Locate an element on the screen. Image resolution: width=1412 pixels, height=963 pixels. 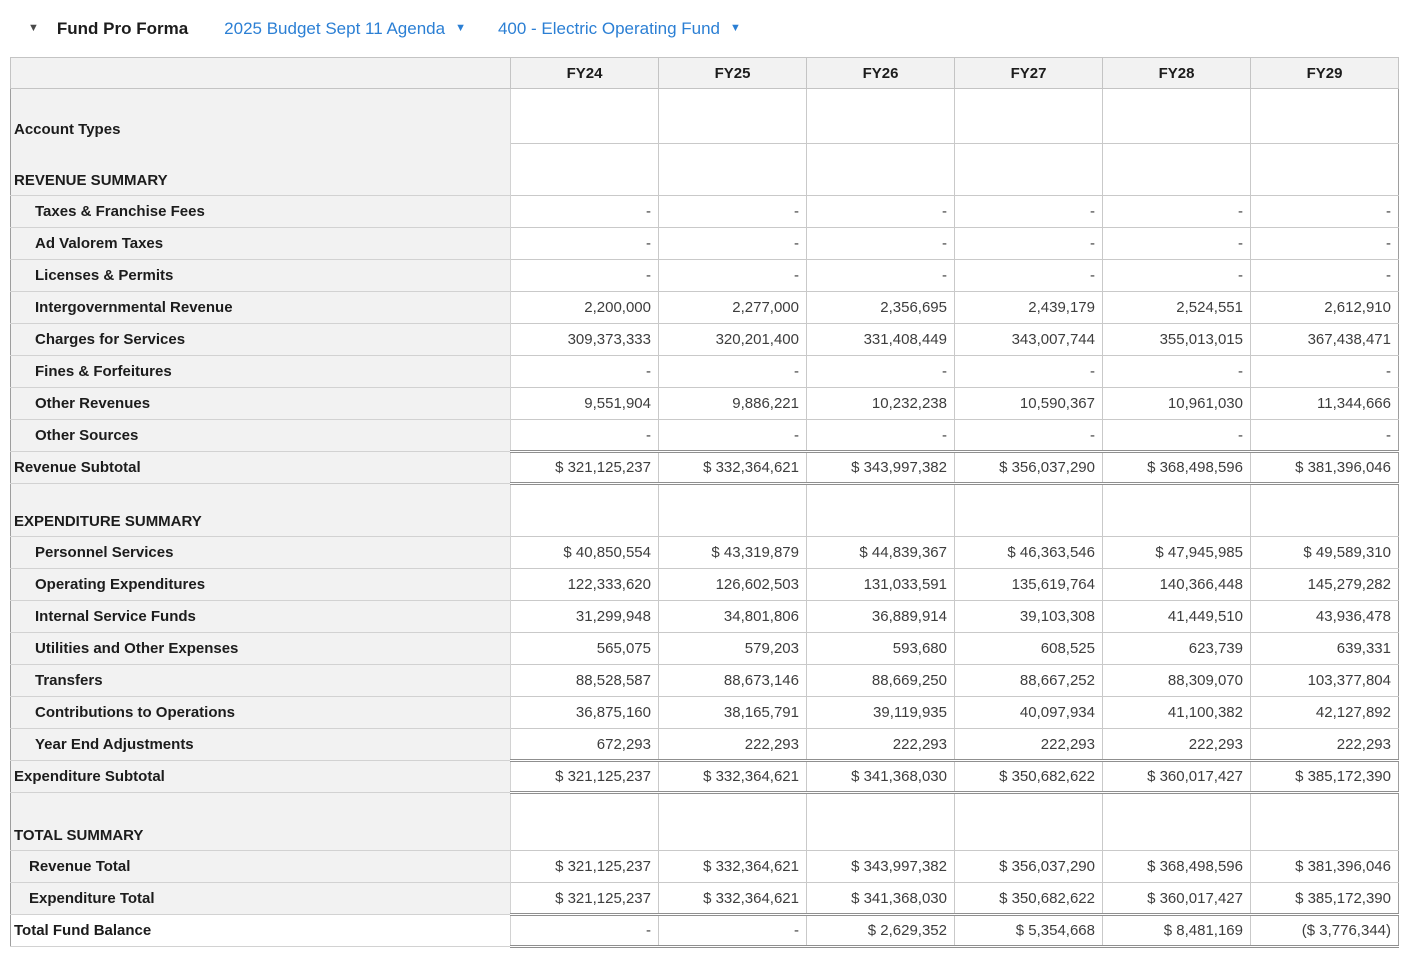
budget-dropdown-label: 2025 Budget Sept 11 Agenda is located at coordinates (335, 28).